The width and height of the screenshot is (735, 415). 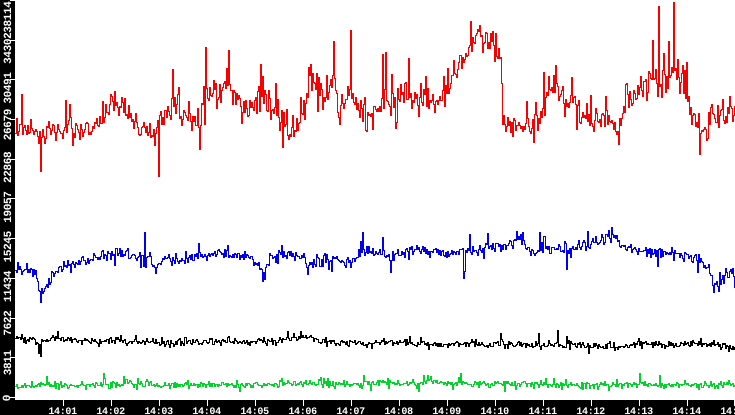 I want to click on svg-text: 22868, so click(x=9, y=167).